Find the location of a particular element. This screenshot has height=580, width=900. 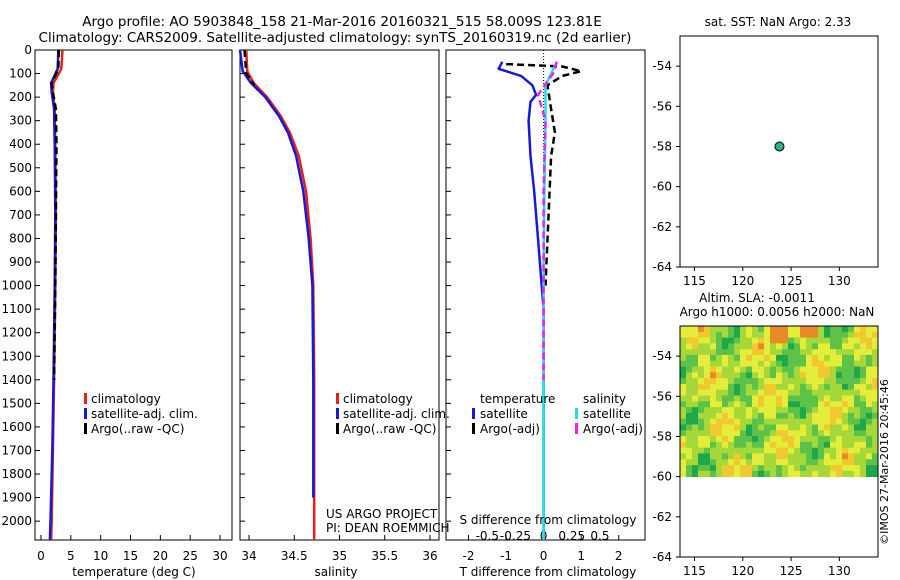

y-tick-label: 1100 is located at coordinates (16, 309).